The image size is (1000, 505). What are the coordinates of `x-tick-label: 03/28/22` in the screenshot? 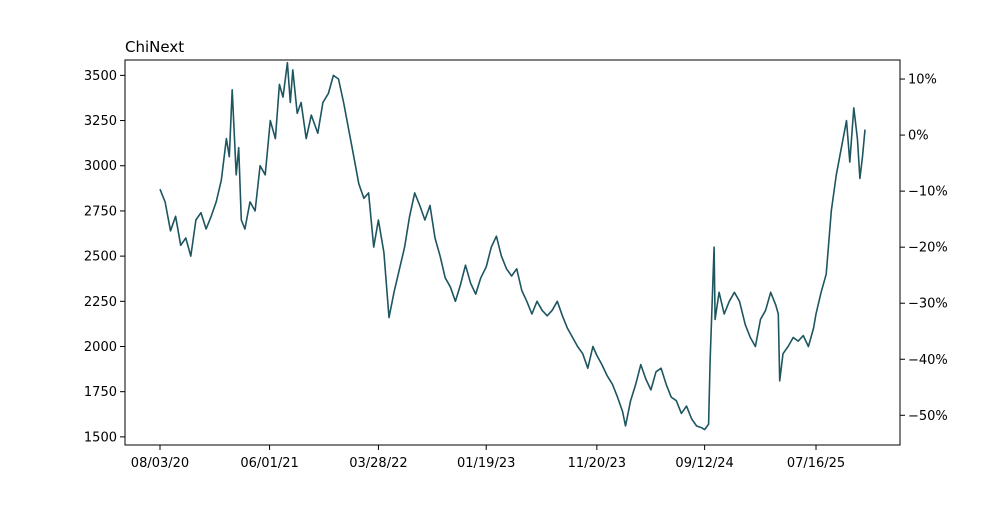 It's located at (378, 463).